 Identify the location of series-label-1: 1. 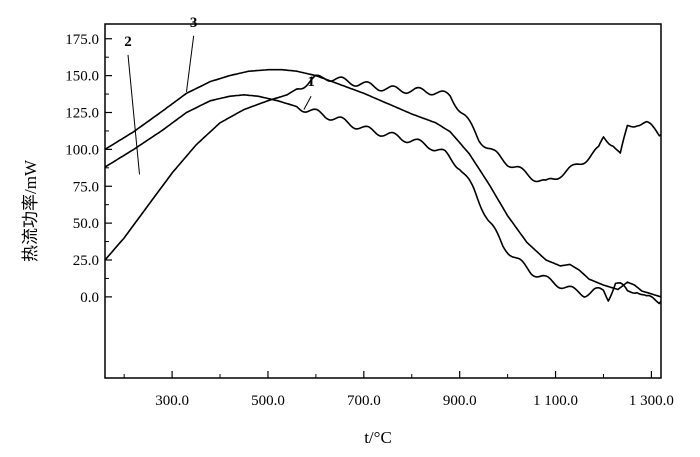
(311, 82).